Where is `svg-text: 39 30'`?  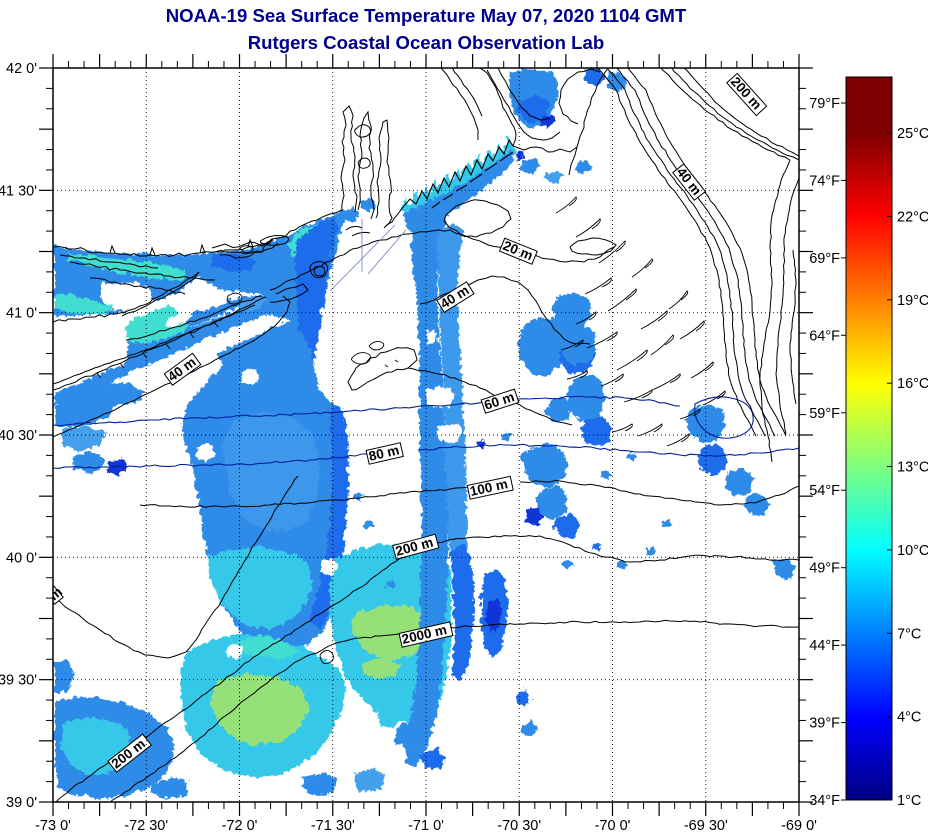 svg-text: 39 30' is located at coordinates (18, 681).